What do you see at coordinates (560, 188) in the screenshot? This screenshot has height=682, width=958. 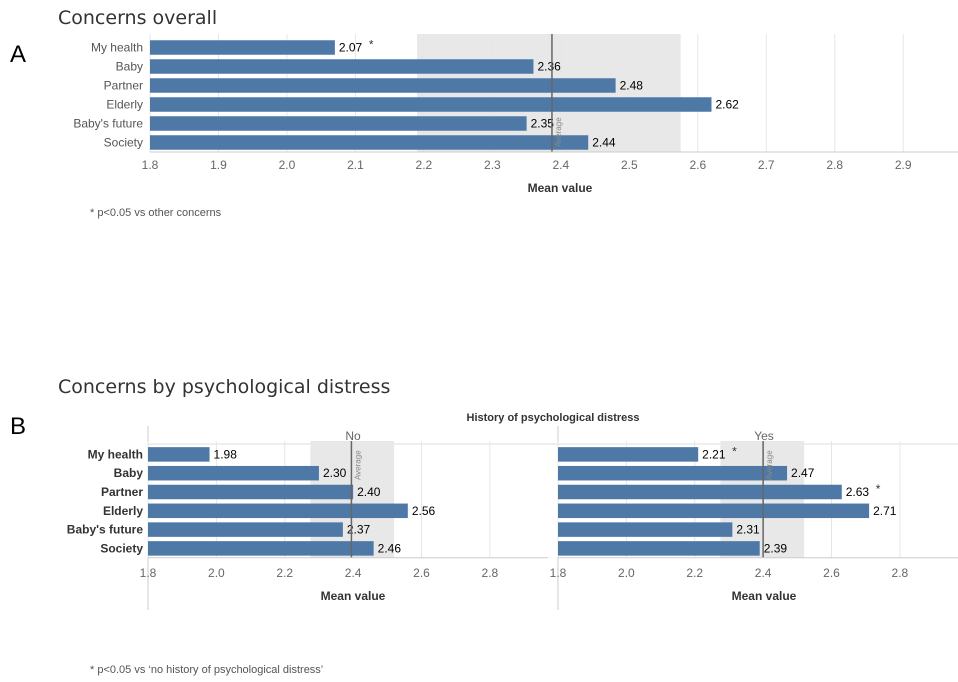 I see `panel-a-x-axis-label: Mean value` at bounding box center [560, 188].